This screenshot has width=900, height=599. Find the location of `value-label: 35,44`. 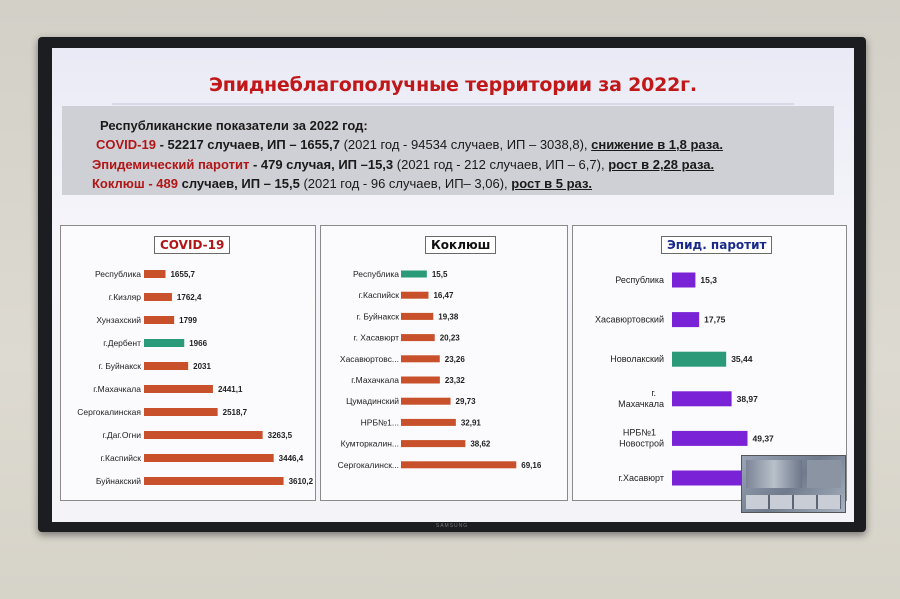

value-label: 35,44 is located at coordinates (742, 359).